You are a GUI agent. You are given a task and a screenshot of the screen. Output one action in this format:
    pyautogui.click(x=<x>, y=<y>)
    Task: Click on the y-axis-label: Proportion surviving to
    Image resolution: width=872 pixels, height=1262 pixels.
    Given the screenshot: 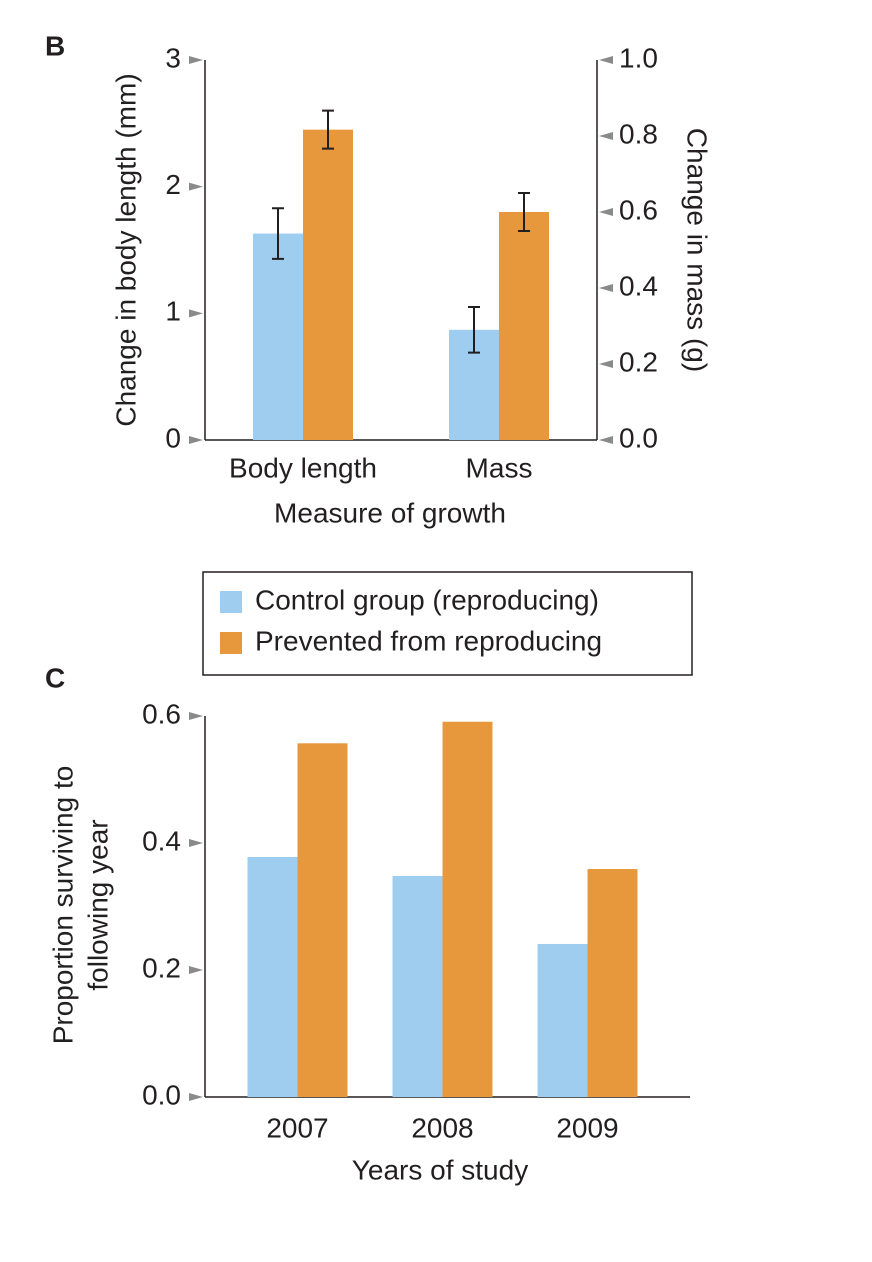 What is the action you would take?
    pyautogui.click(x=62, y=905)
    